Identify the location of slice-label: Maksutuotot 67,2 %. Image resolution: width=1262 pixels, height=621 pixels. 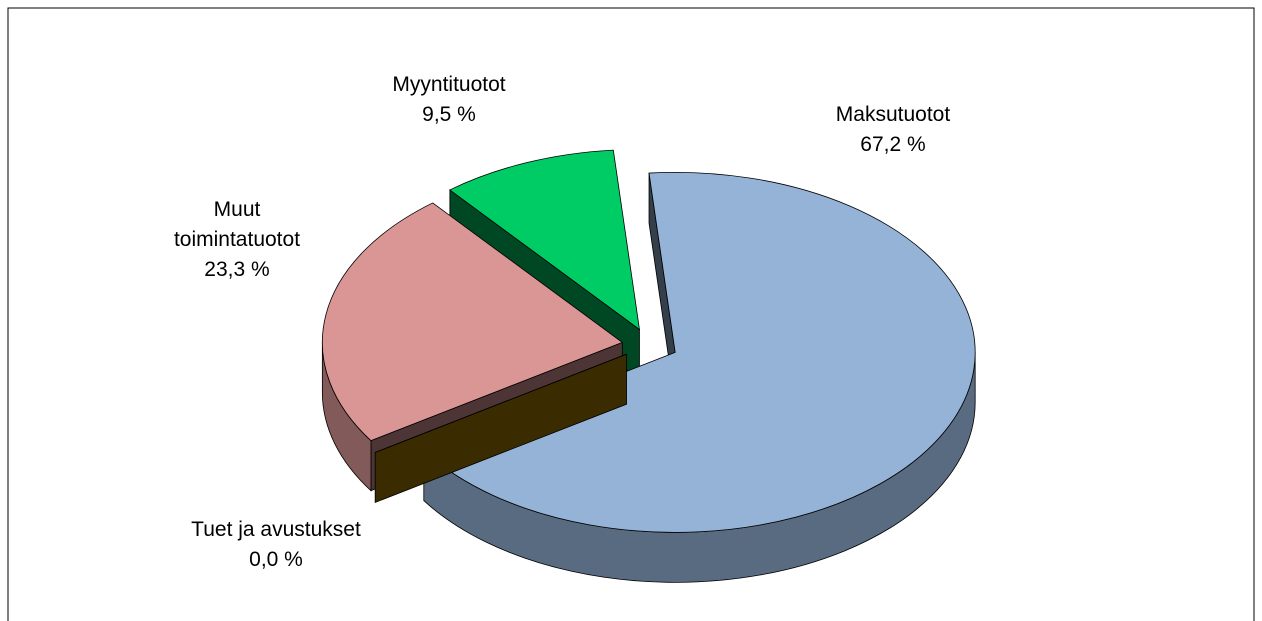
(893, 130).